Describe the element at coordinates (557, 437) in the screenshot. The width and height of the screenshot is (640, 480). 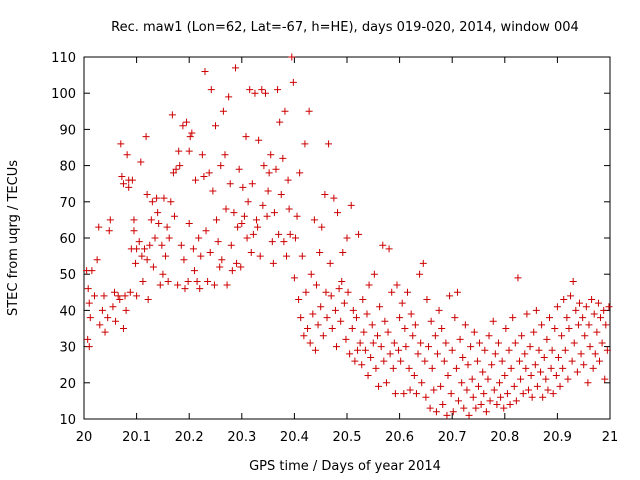
I see `x-tick-label: 20.9` at that location.